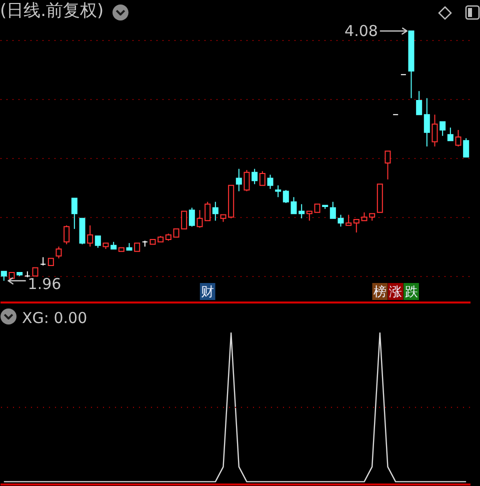 The width and height of the screenshot is (480, 486). Describe the element at coordinates (361, 31) in the screenshot. I see `annotation: 4.08` at that location.